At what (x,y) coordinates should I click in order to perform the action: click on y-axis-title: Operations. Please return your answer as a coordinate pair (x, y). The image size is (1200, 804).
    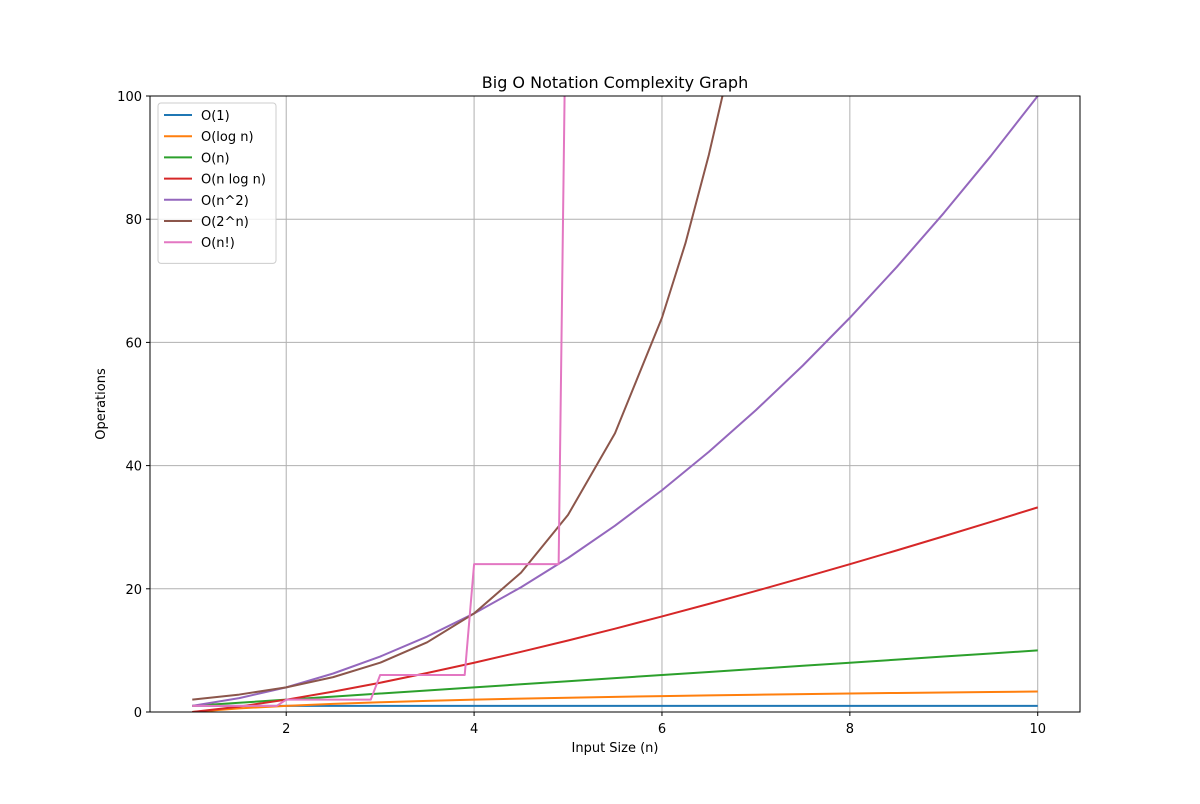
    Looking at the image, I should click on (101, 404).